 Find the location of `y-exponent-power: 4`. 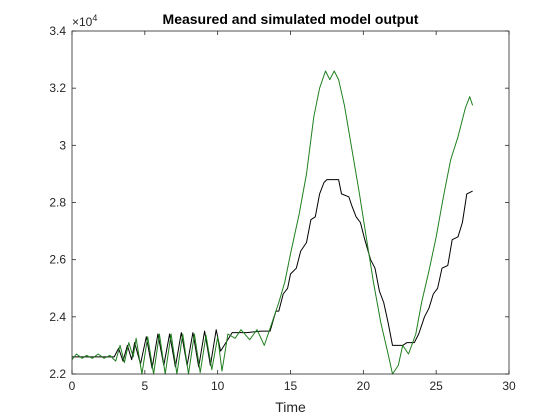

y-exponent-power: 4 is located at coordinates (94, 18).